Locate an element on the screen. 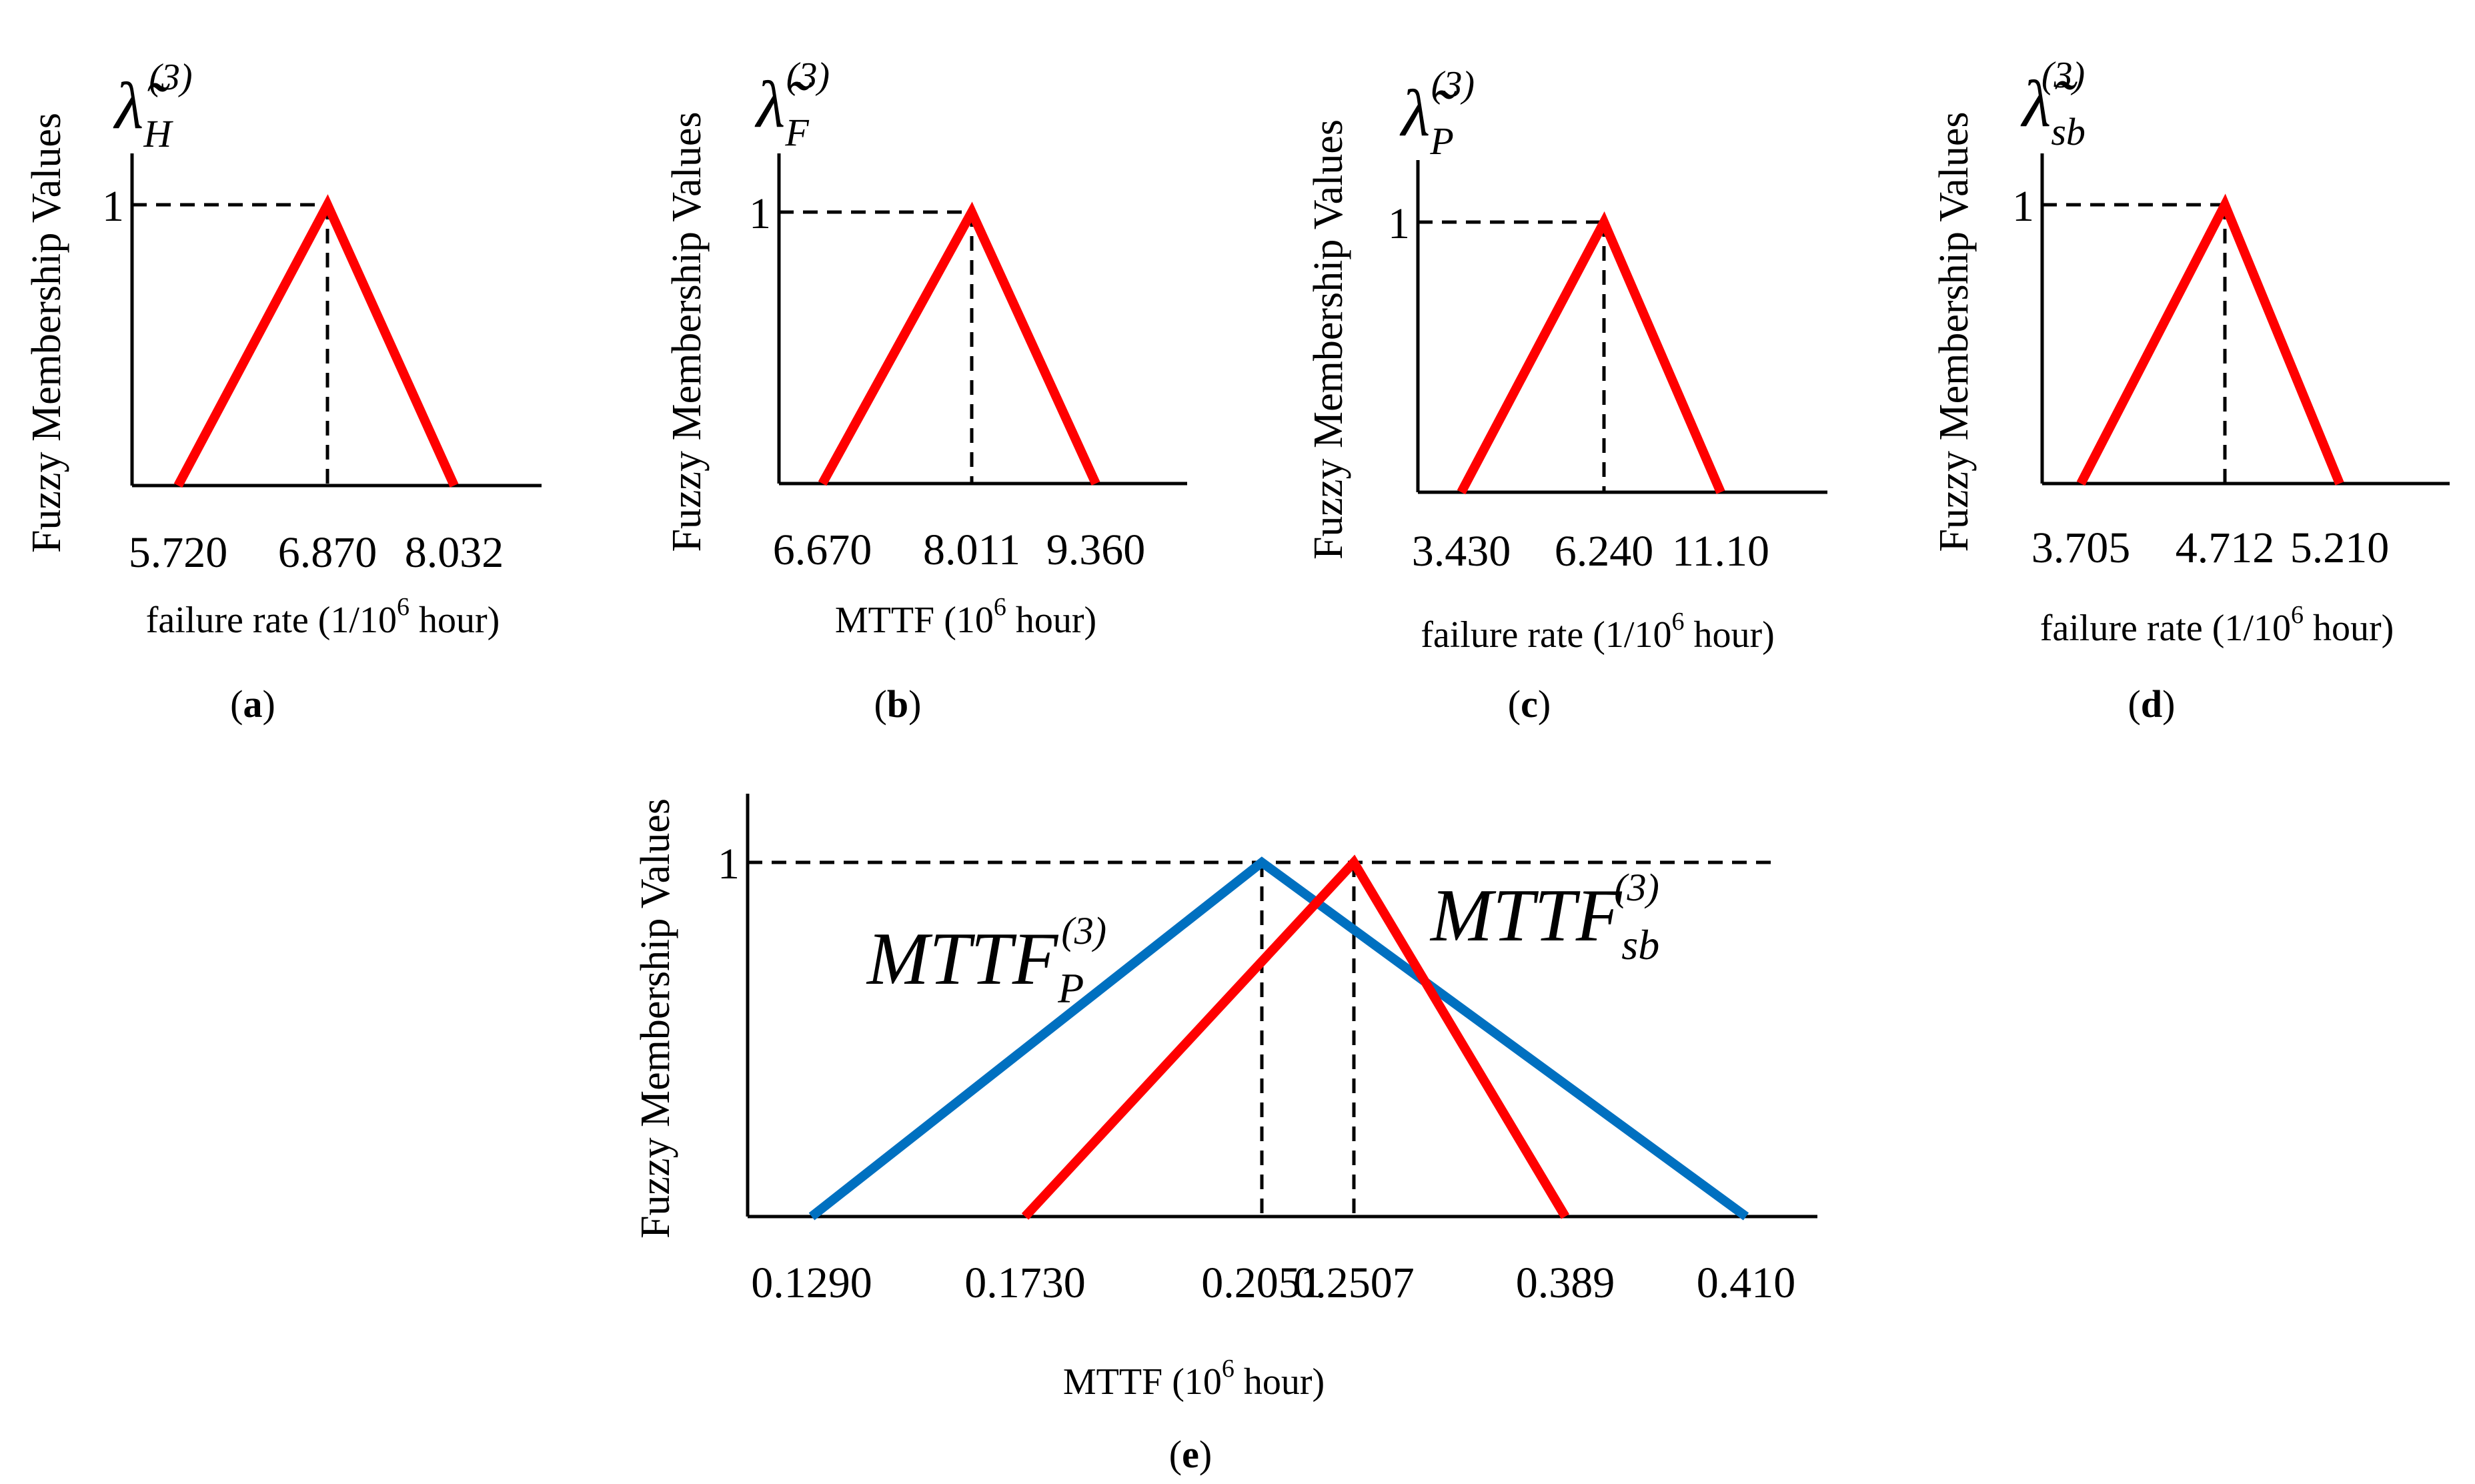 This screenshot has width=2475, height=1484. x-tick-label: 9.360 is located at coordinates (1096, 550).